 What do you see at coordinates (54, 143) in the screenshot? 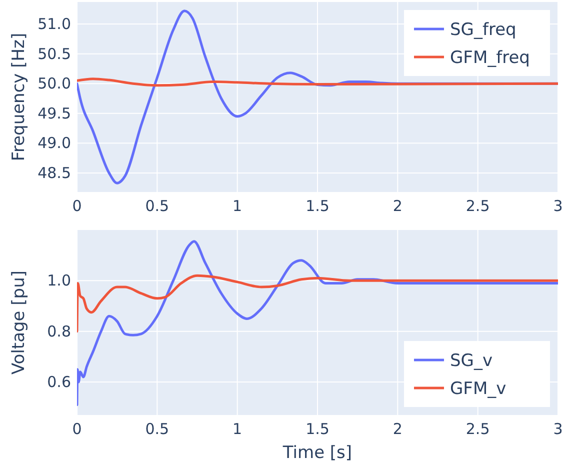
I see `y-tick-label: 49.0` at bounding box center [54, 143].